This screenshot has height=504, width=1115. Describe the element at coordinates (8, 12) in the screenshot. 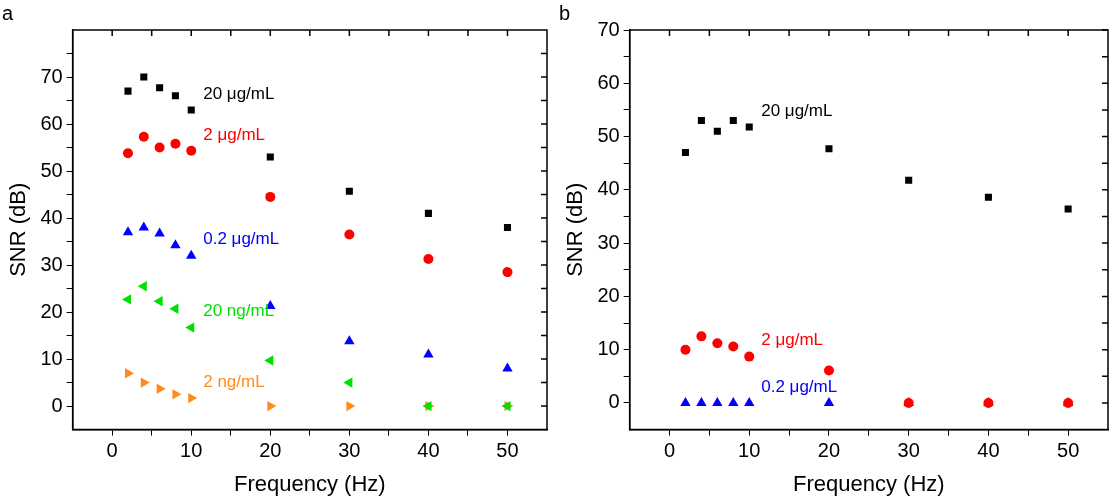

I see `chart-title: a` at that location.